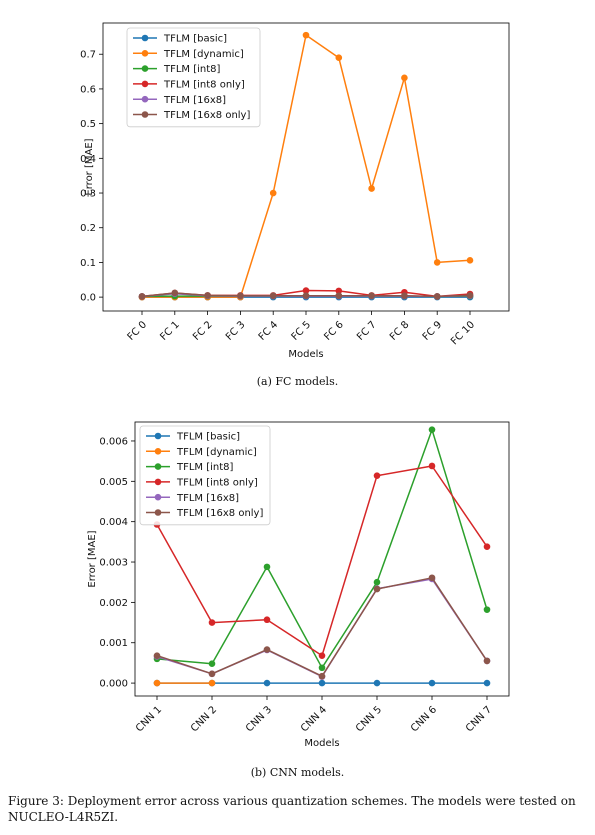  What do you see at coordinates (88, 124) in the screenshot?
I see `y-tick-label: 0.5` at bounding box center [88, 124].